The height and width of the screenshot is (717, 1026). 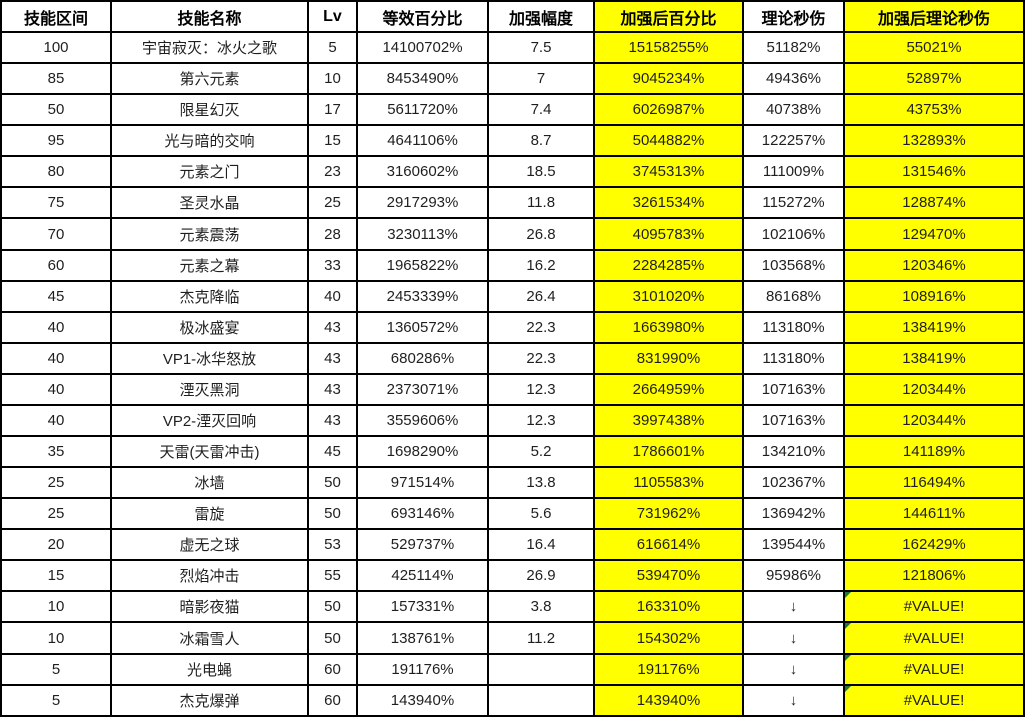 I want to click on cell-boost-amount: 26.4, so click(x=541, y=296).